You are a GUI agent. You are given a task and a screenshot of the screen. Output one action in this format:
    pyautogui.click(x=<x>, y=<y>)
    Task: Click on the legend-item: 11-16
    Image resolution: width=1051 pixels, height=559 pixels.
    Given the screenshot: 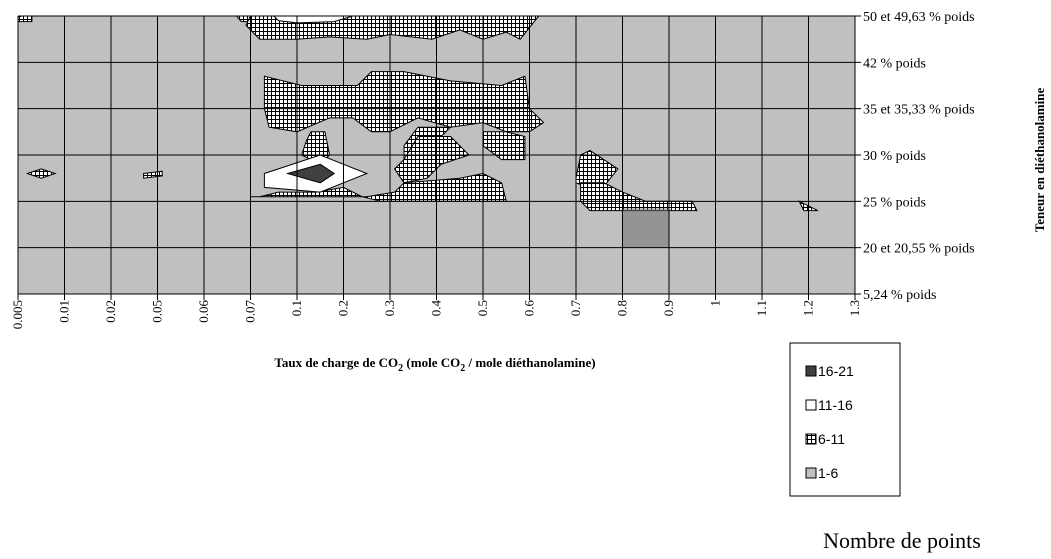 What is the action you would take?
    pyautogui.click(x=829, y=405)
    